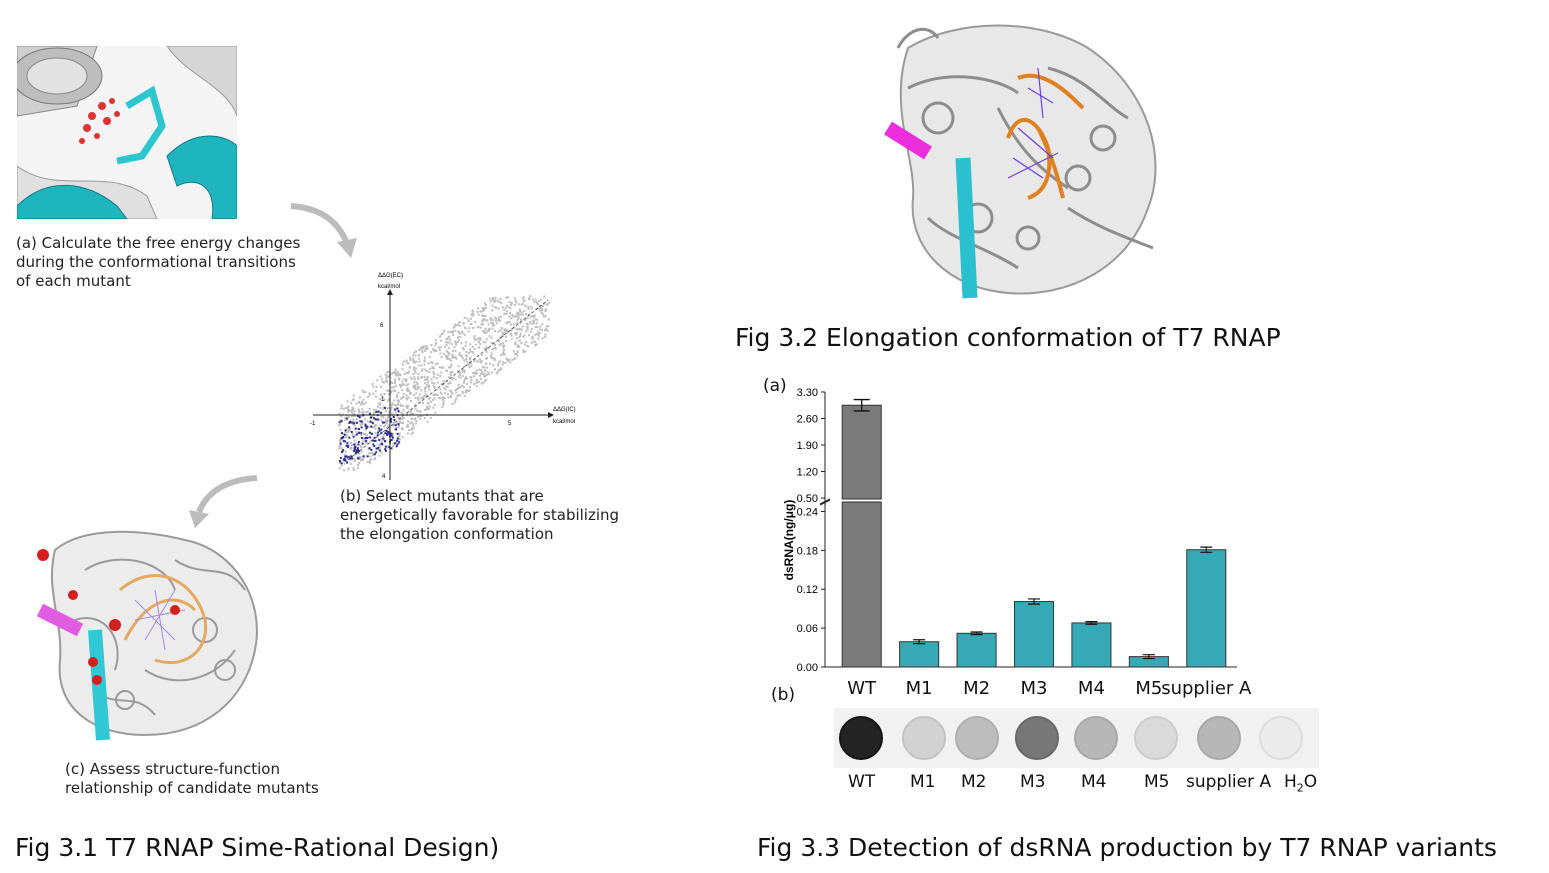 This screenshot has height=873, width=1549. What do you see at coordinates (789, 540) in the screenshot?
I see `bar-ylabel: dsRNA(ng/μg)` at bounding box center [789, 540].